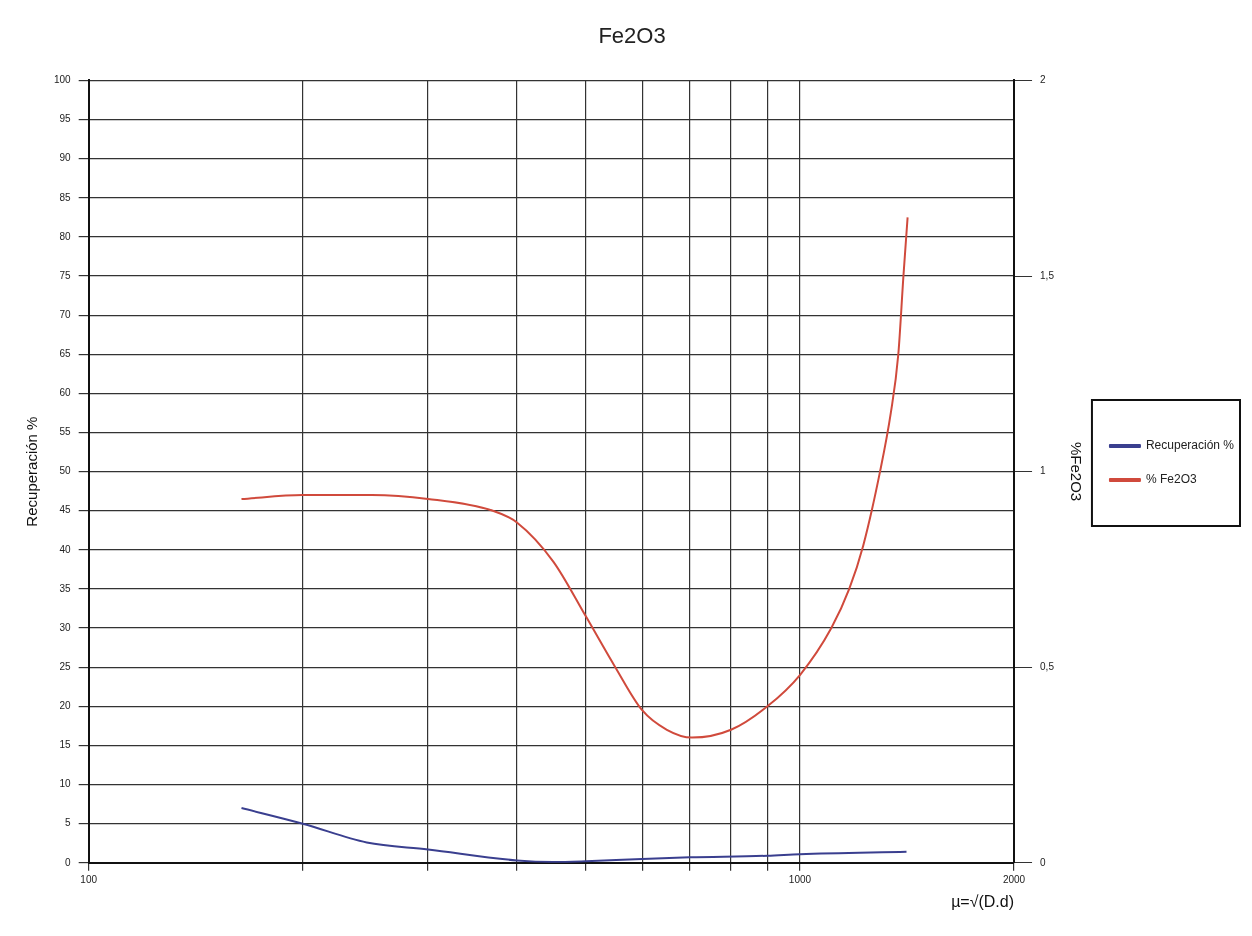 The height and width of the screenshot is (936, 1252). Describe the element at coordinates (1043, 471) in the screenshot. I see `y2-tick-label: 1` at that location.